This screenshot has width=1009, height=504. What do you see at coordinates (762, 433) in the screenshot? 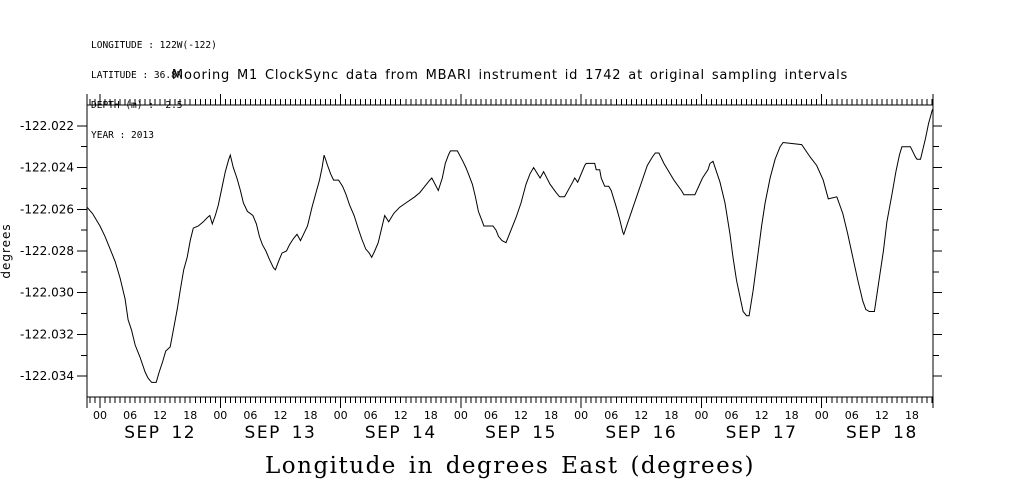
I see `x-day-label: SEP 17` at bounding box center [762, 433].